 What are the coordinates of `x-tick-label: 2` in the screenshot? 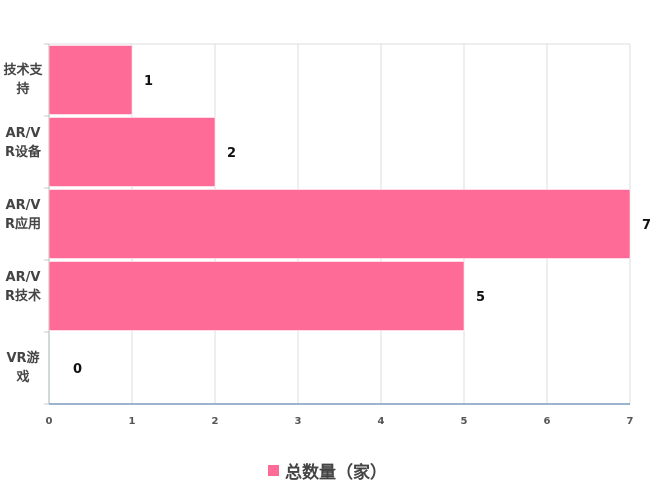 It's located at (215, 421).